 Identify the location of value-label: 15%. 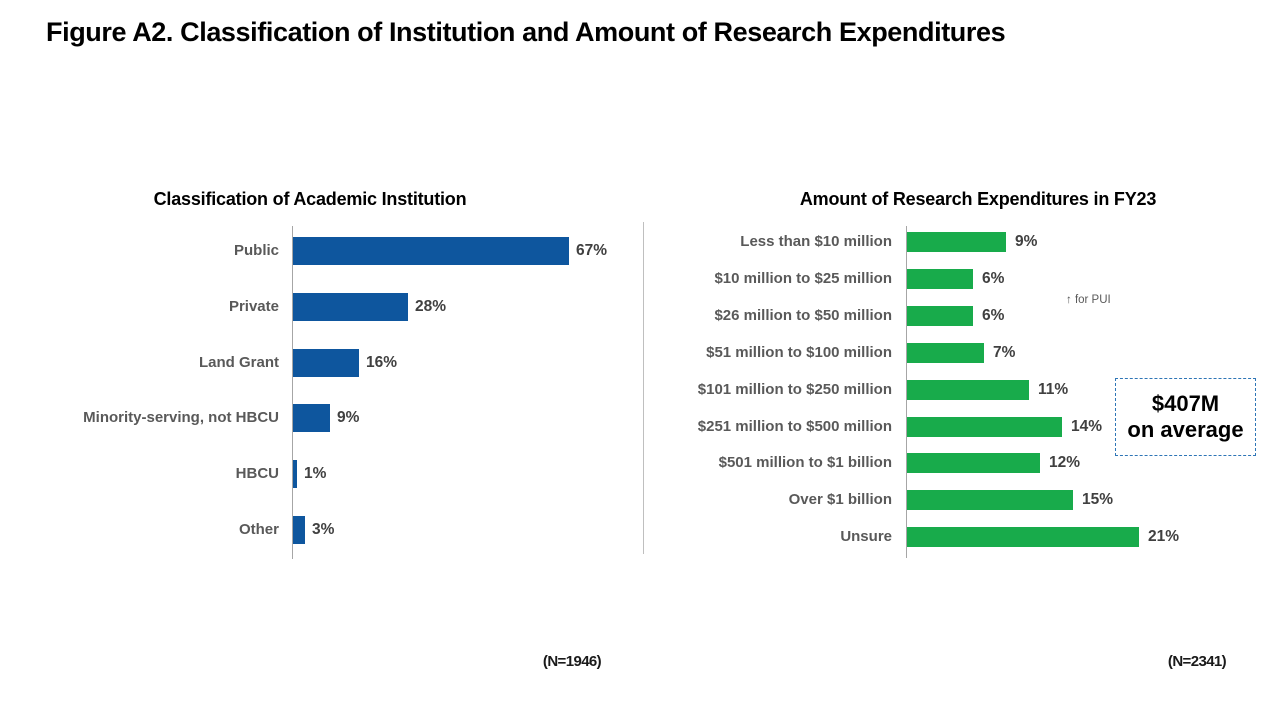
(1098, 499).